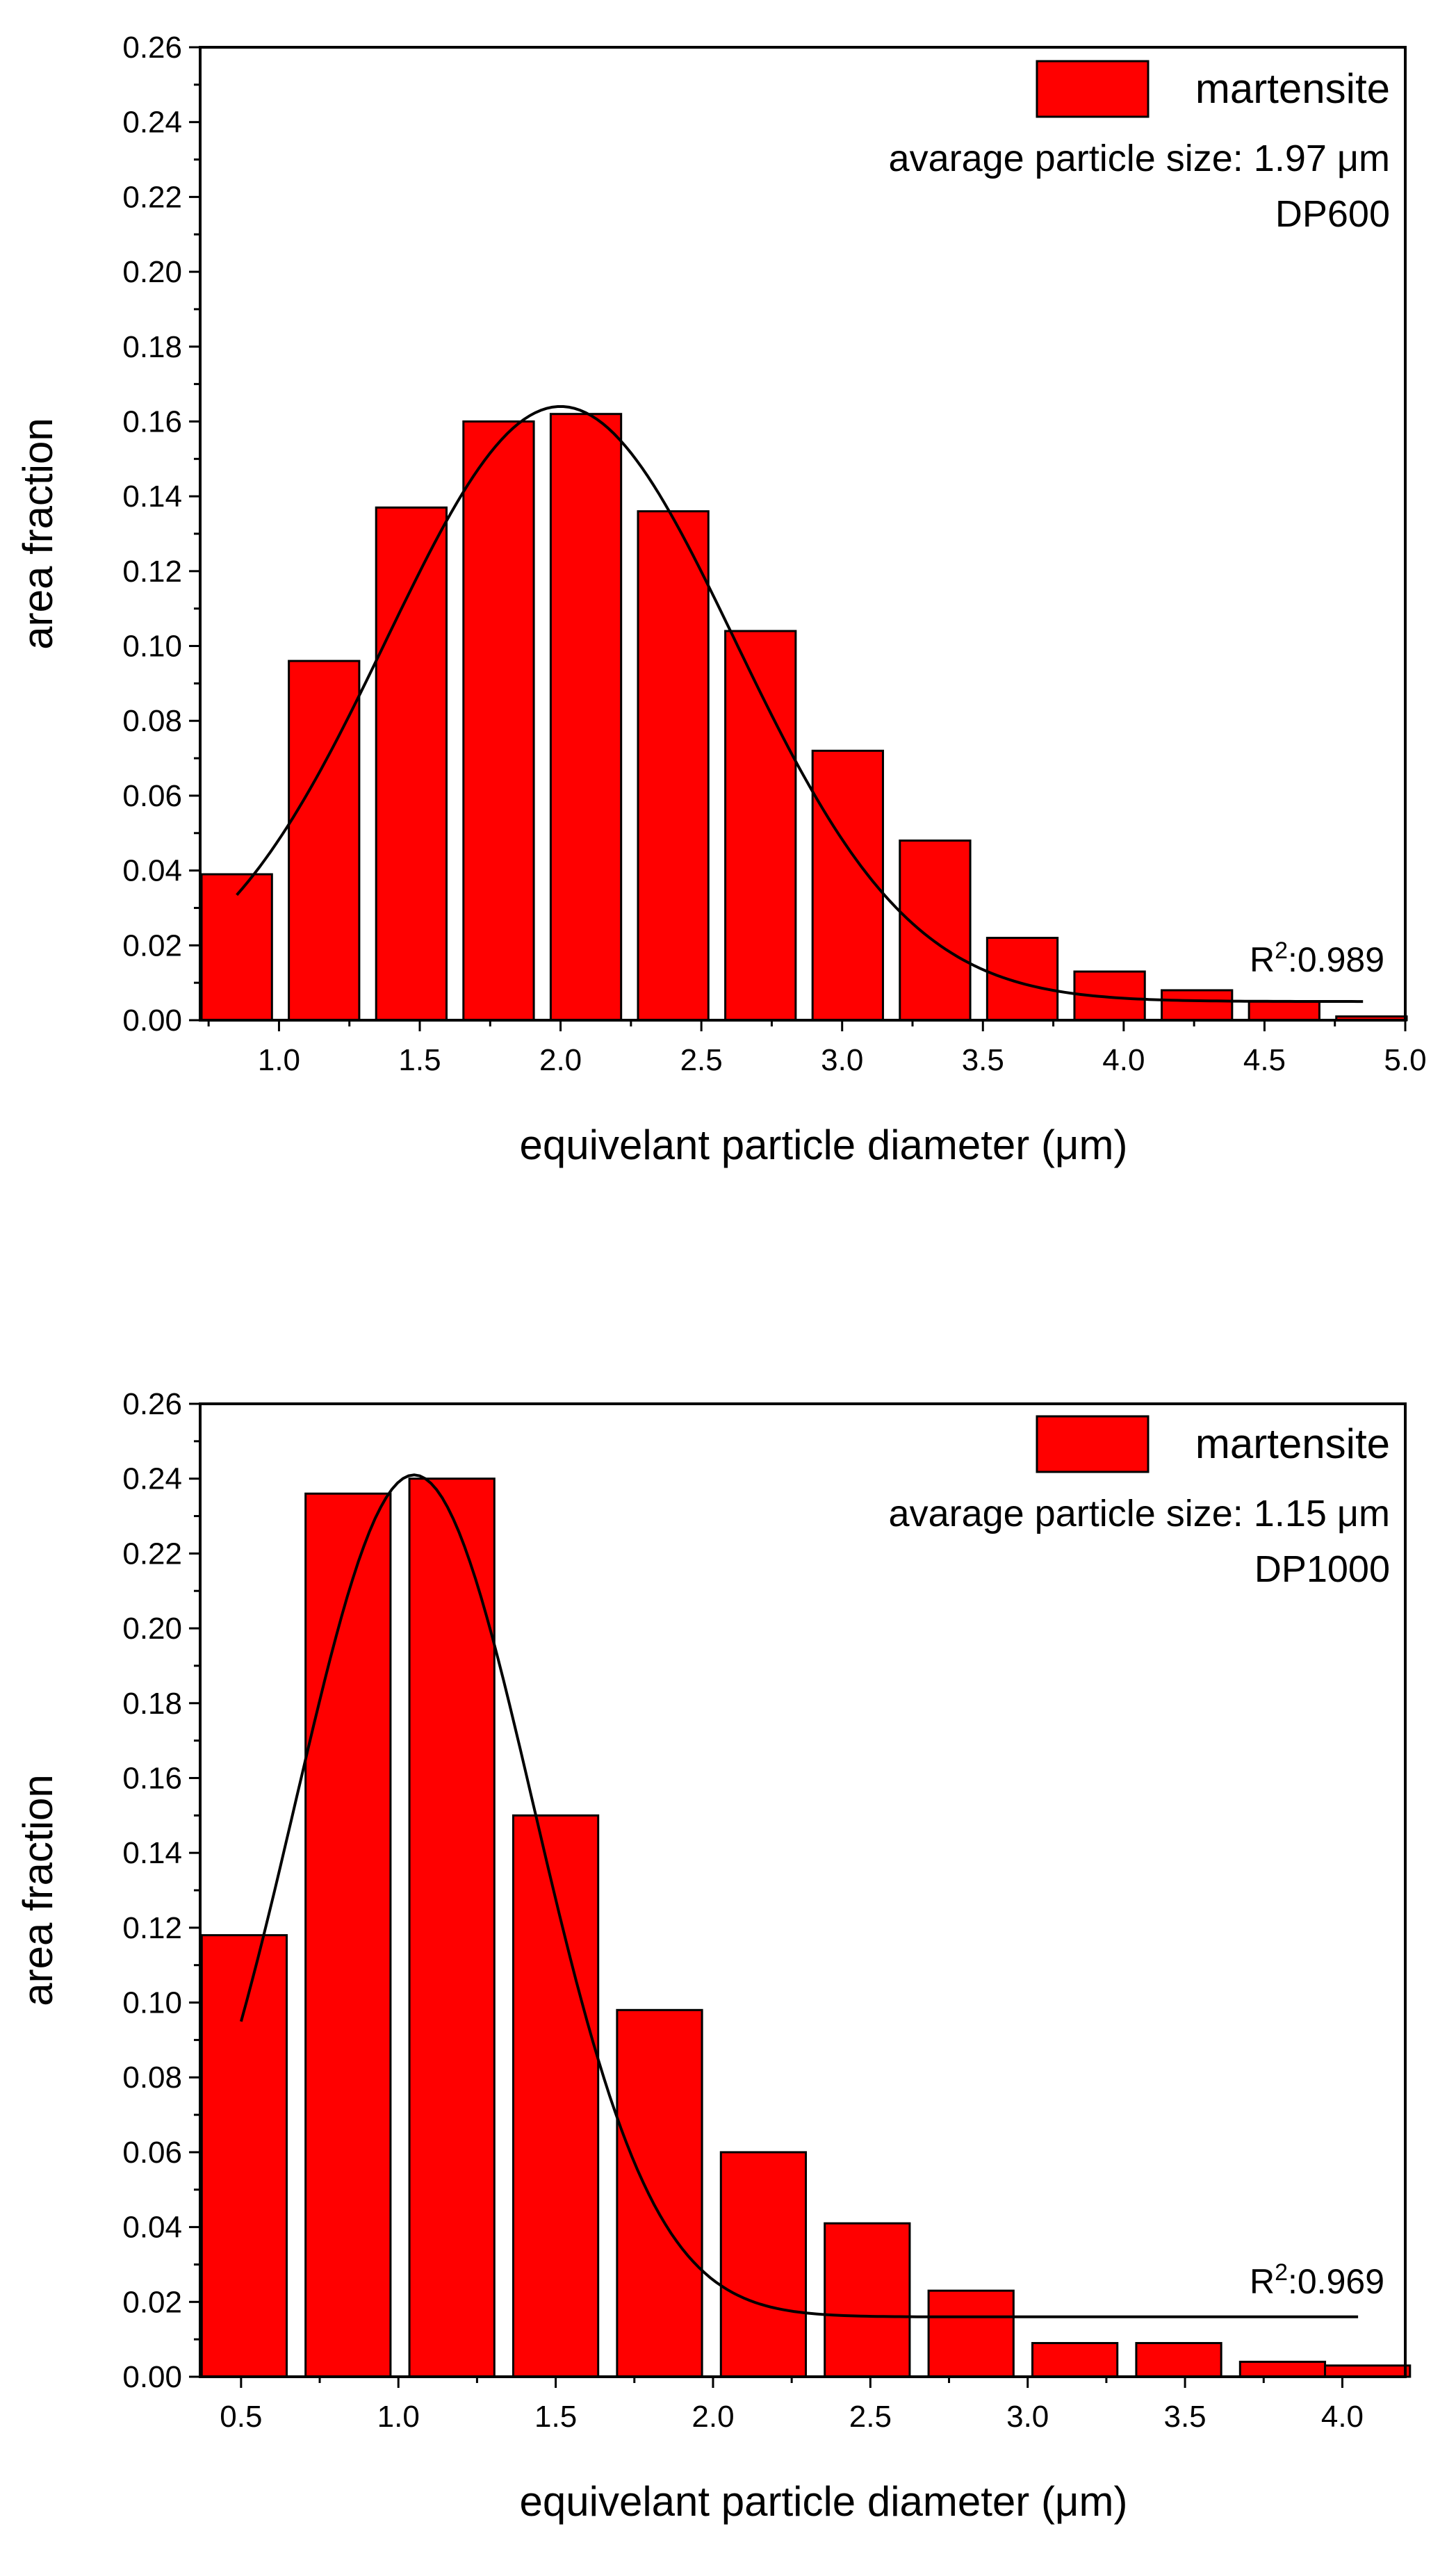 The image size is (1456, 2563). I want to click on avg-size-annotation: avarage particle size: 1.97 μm, so click(1139, 158).